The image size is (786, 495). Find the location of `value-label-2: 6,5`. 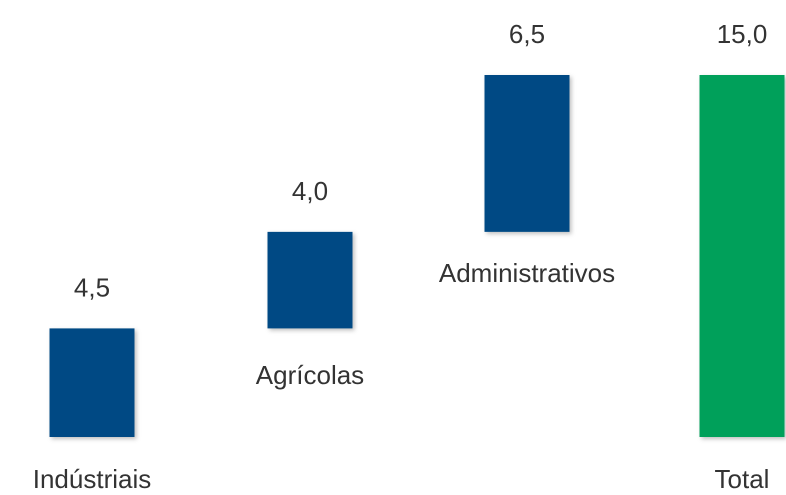

value-label-2: 6,5 is located at coordinates (527, 34).